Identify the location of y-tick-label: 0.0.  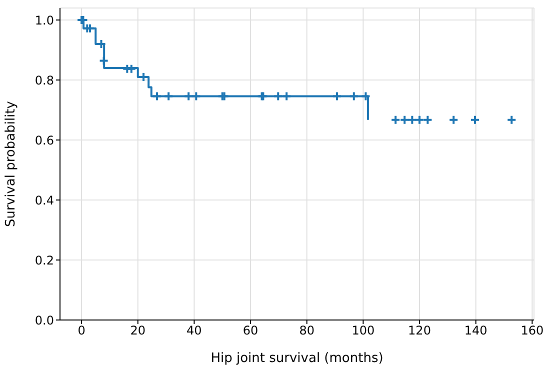
(44, 320).